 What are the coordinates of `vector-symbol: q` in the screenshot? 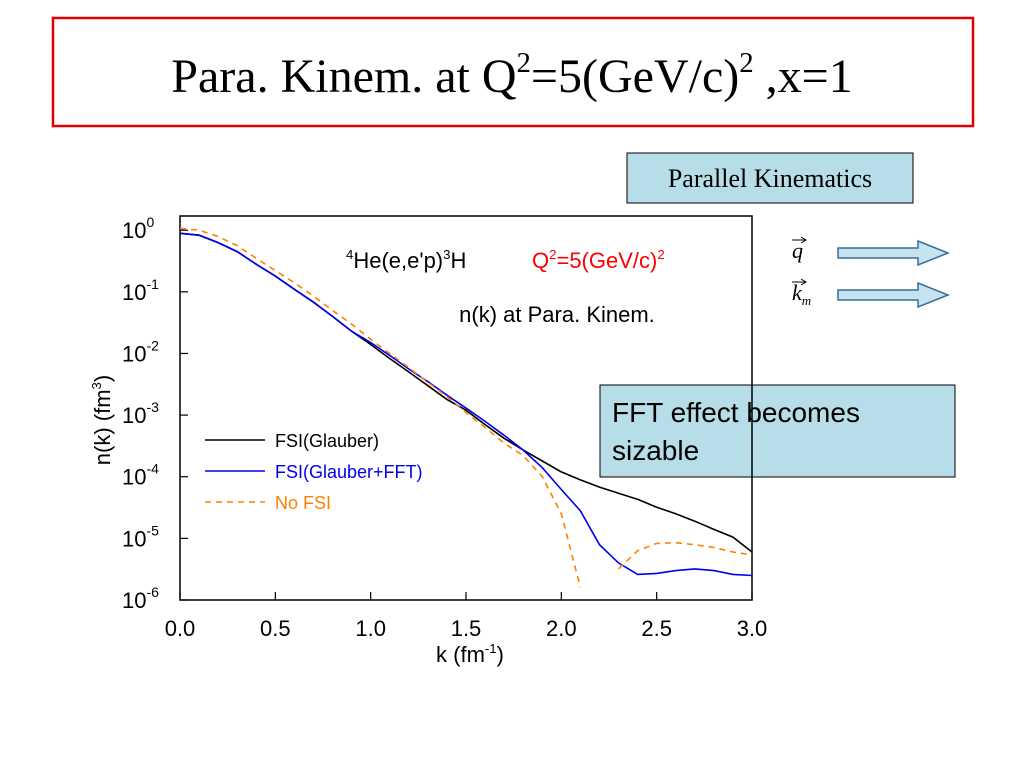 It's located at (797, 250).